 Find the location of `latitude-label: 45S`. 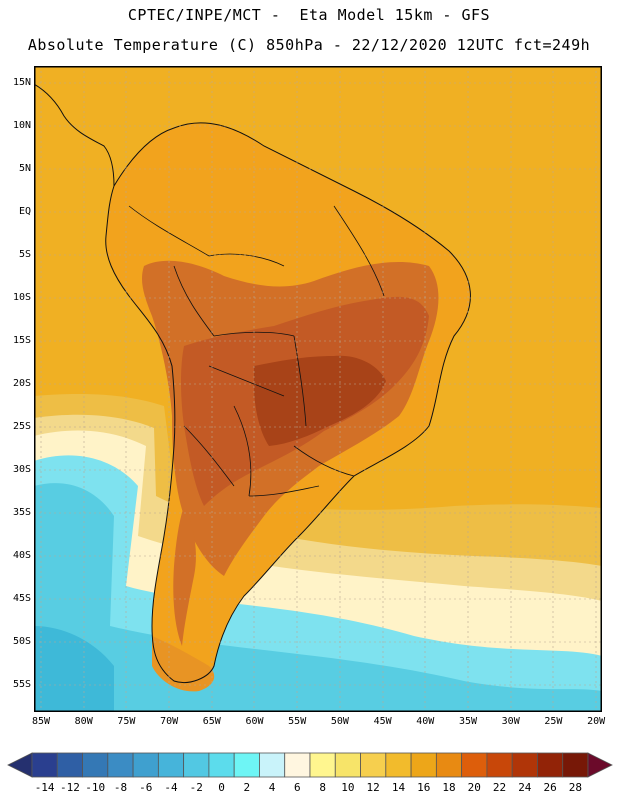

latitude-label: 45S is located at coordinates (21, 598).